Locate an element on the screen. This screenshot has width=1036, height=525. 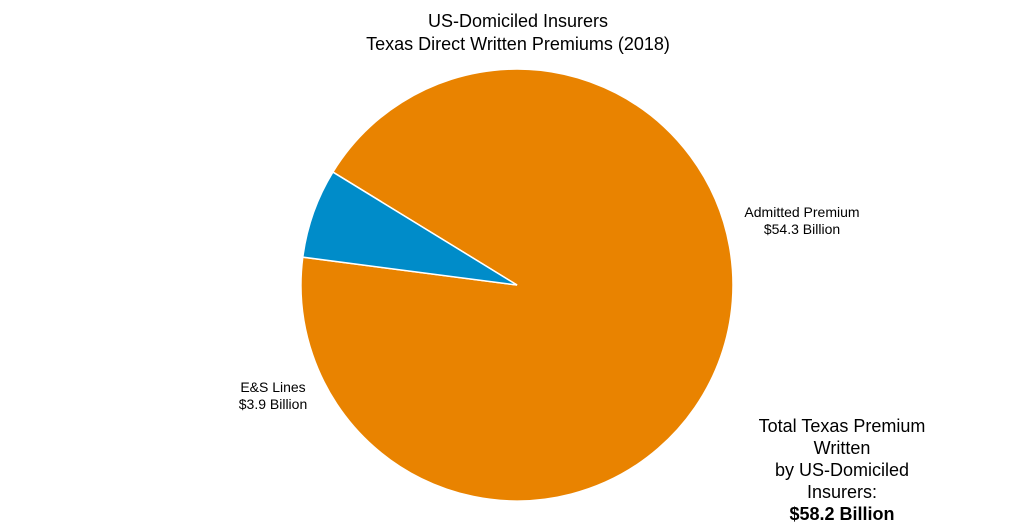
es-lines-name: E&S Lines is located at coordinates (273, 387).